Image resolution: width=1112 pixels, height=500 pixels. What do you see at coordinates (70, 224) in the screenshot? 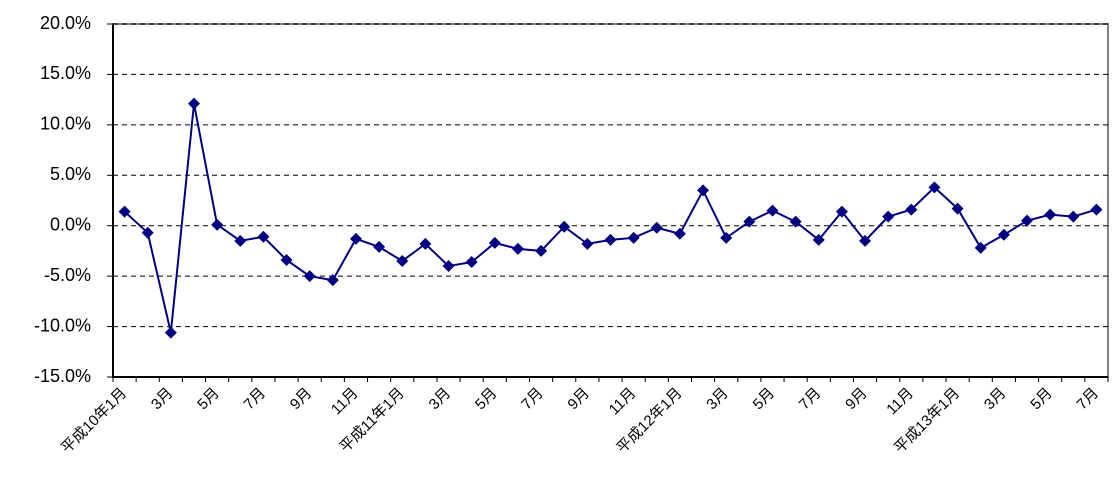
I see `y-tick-label: 0.0%` at bounding box center [70, 224].